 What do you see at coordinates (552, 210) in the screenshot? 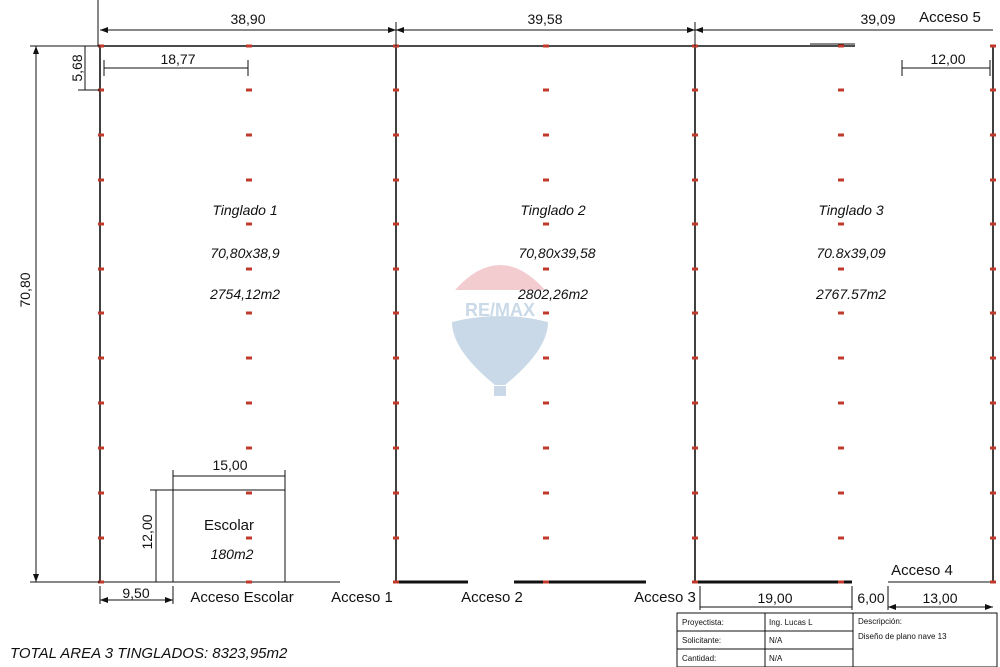
I see `shed-2-name: Tinglado 2` at bounding box center [552, 210].